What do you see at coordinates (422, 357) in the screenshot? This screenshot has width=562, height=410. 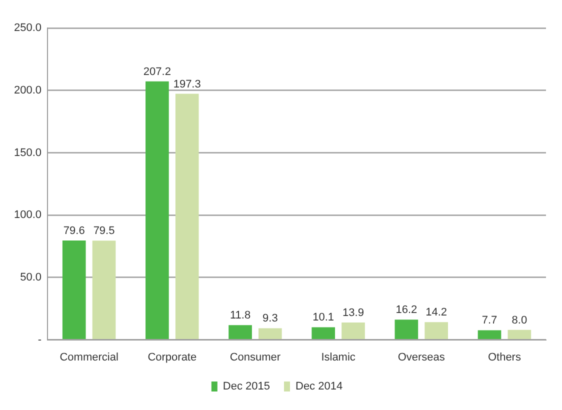 I see `x-tick-label: Overseas` at bounding box center [422, 357].